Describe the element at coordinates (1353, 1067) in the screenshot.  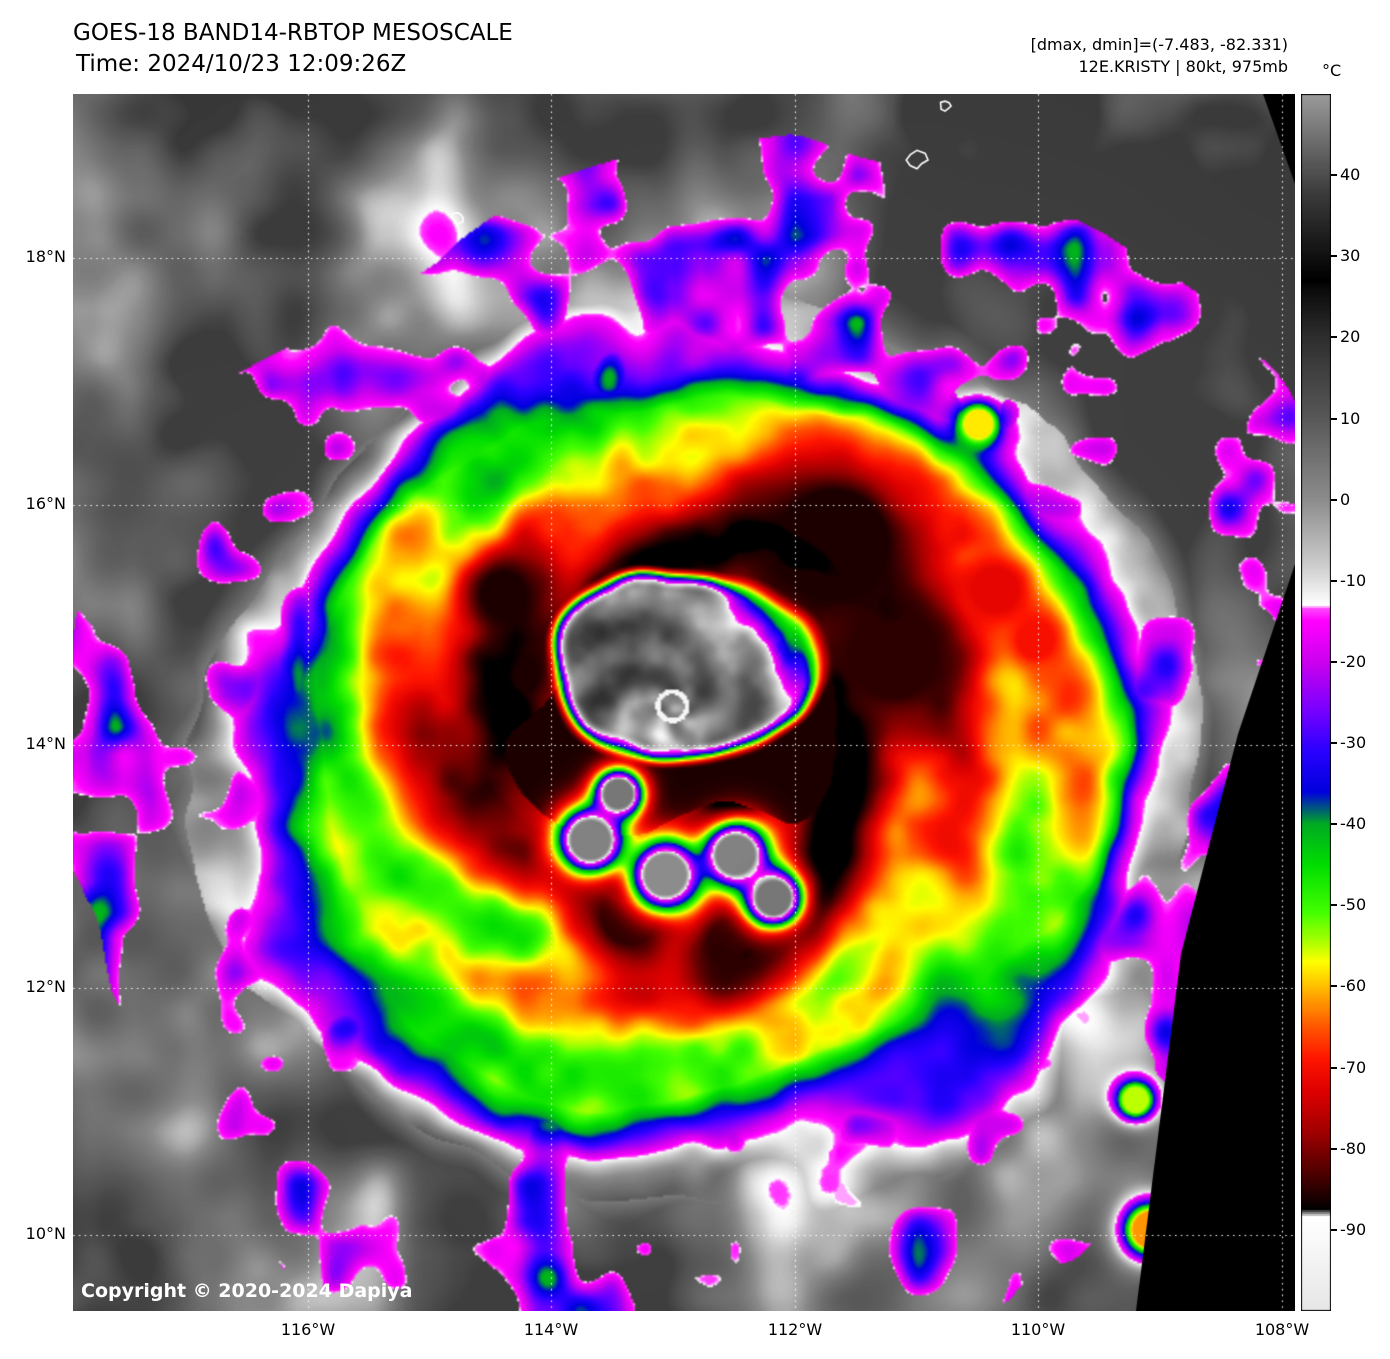
I see `colorbar-tick-label: -70` at that location.